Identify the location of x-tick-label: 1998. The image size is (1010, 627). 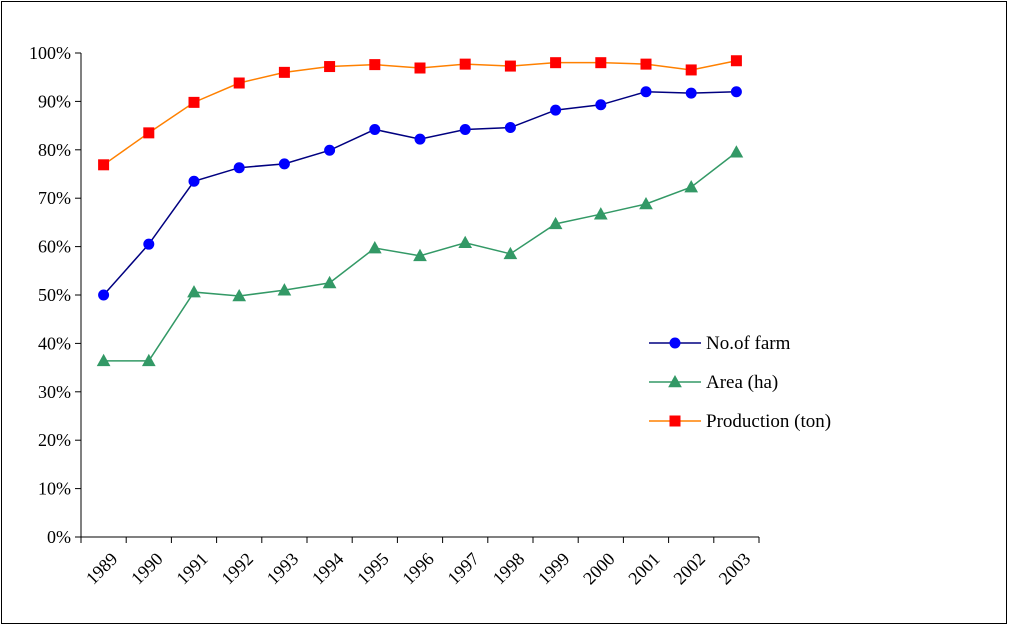
(509, 569).